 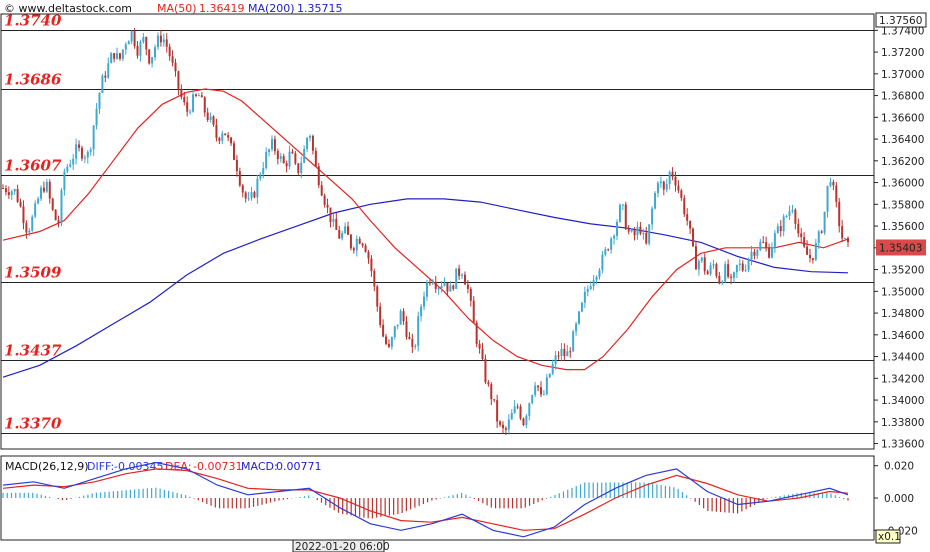 What do you see at coordinates (902, 271) in the screenshot?
I see `price-tick-label-11: 1.35200` at bounding box center [902, 271].